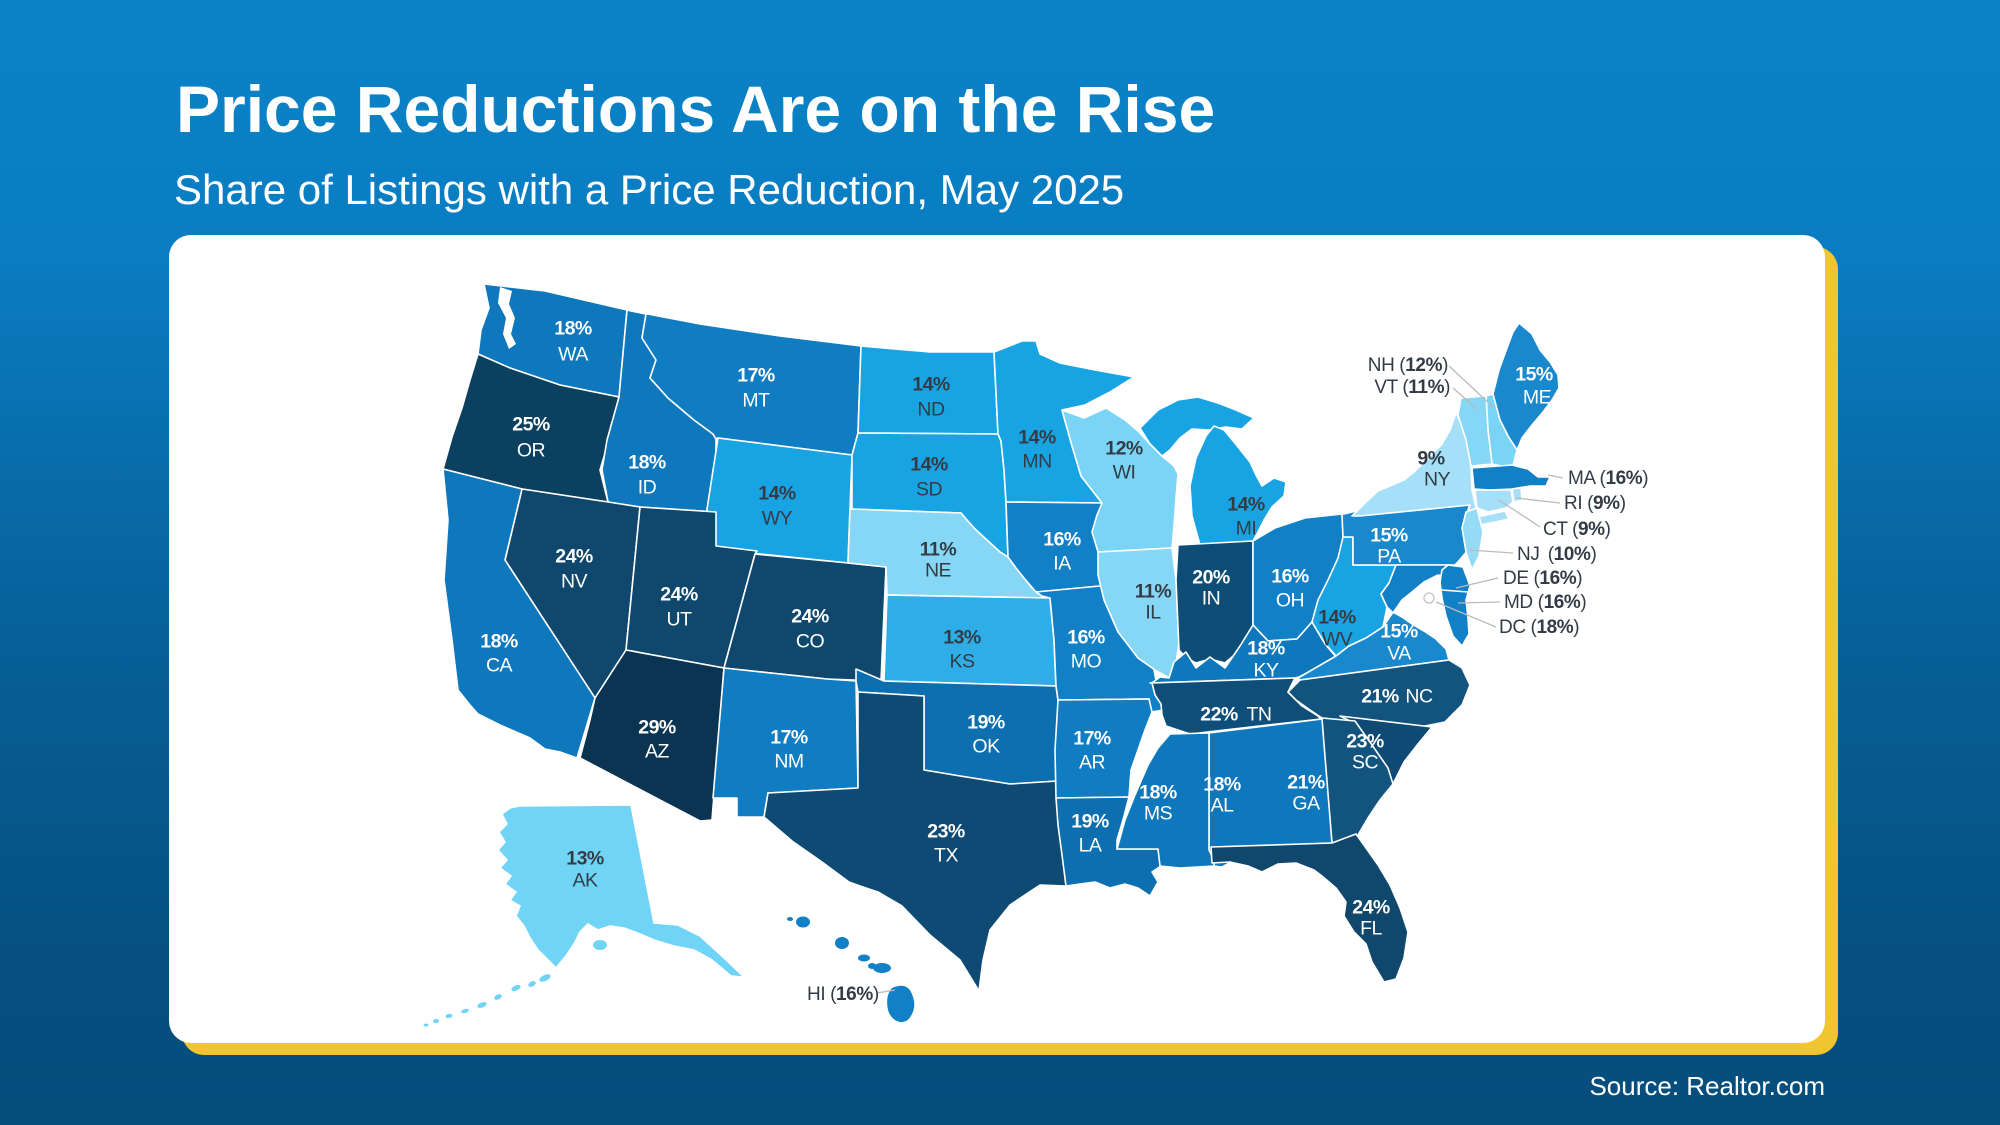 The image size is (2000, 1125). Describe the element at coordinates (1266, 671) in the screenshot. I see `svg-text: KY` at that location.